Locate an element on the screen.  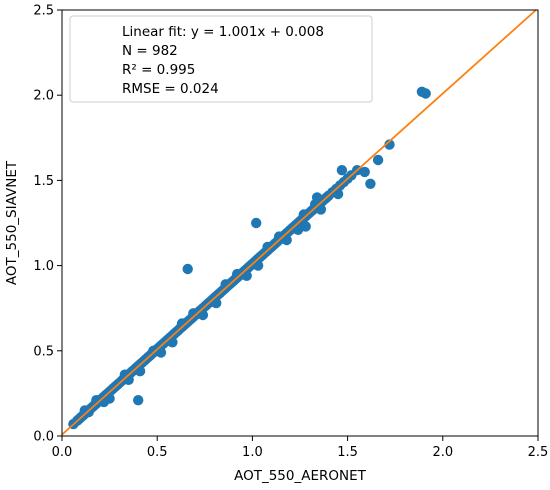
stat-r-squared: R² = 0.995 is located at coordinates (158, 70).